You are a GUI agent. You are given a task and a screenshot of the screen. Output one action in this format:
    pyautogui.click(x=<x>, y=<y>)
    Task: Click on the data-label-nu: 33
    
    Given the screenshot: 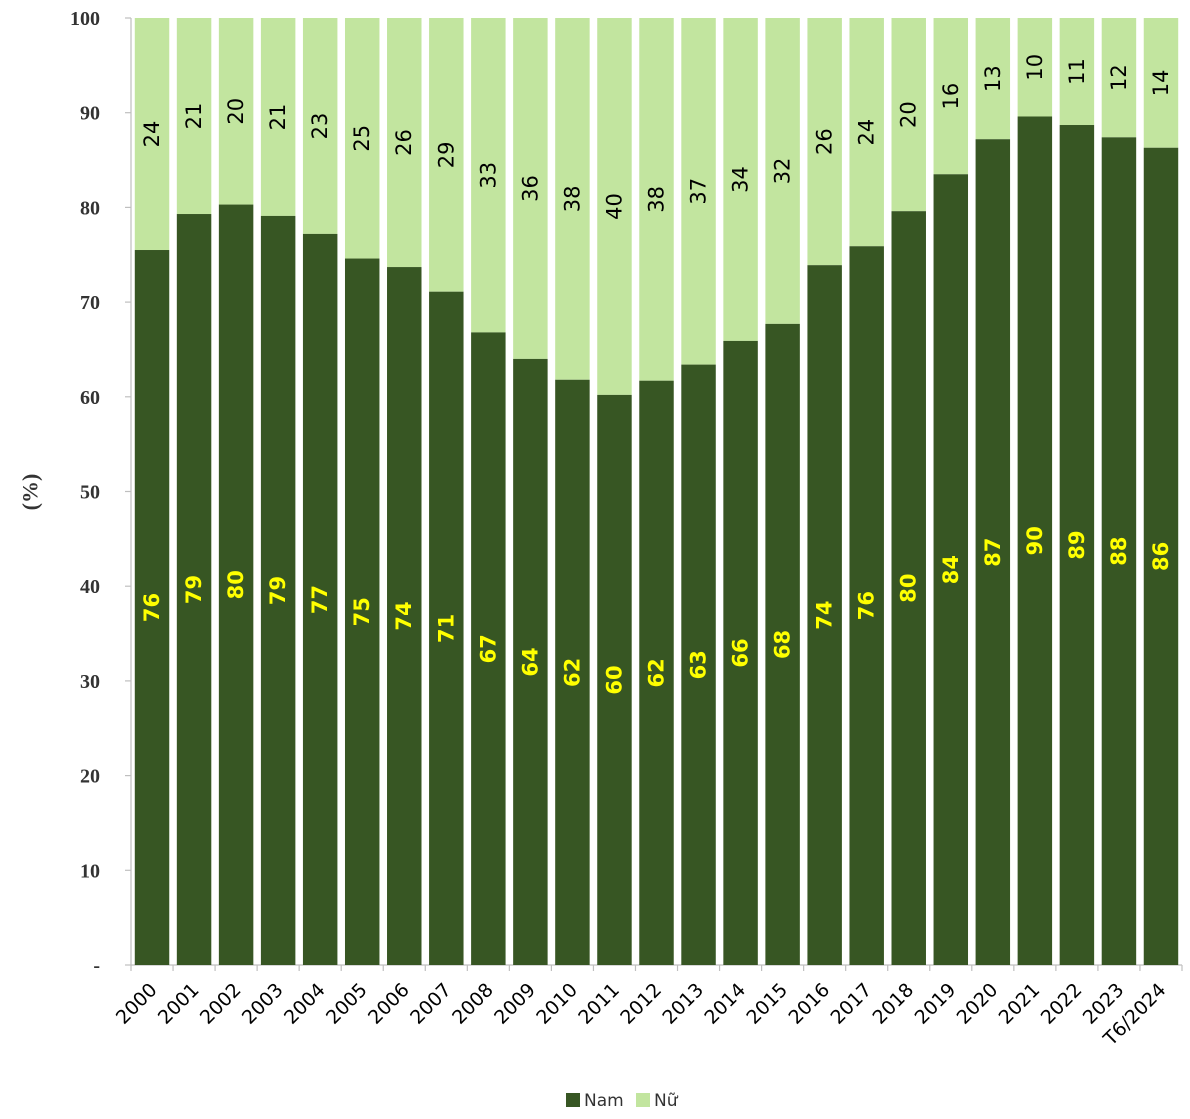 What is the action you would take?
    pyautogui.click(x=488, y=175)
    